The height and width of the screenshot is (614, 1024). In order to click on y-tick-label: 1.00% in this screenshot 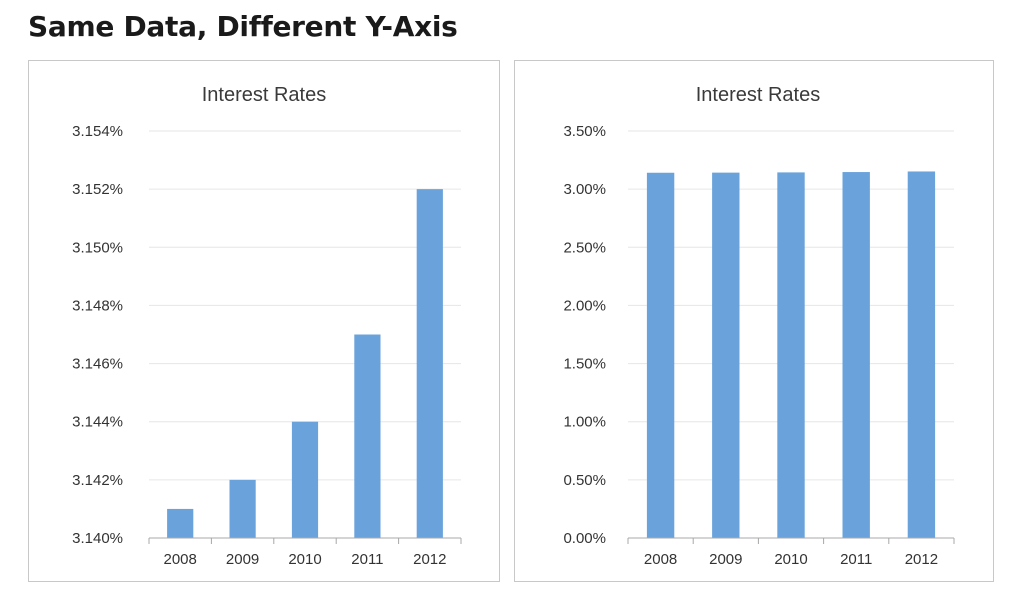, I will do `click(584, 422)`.